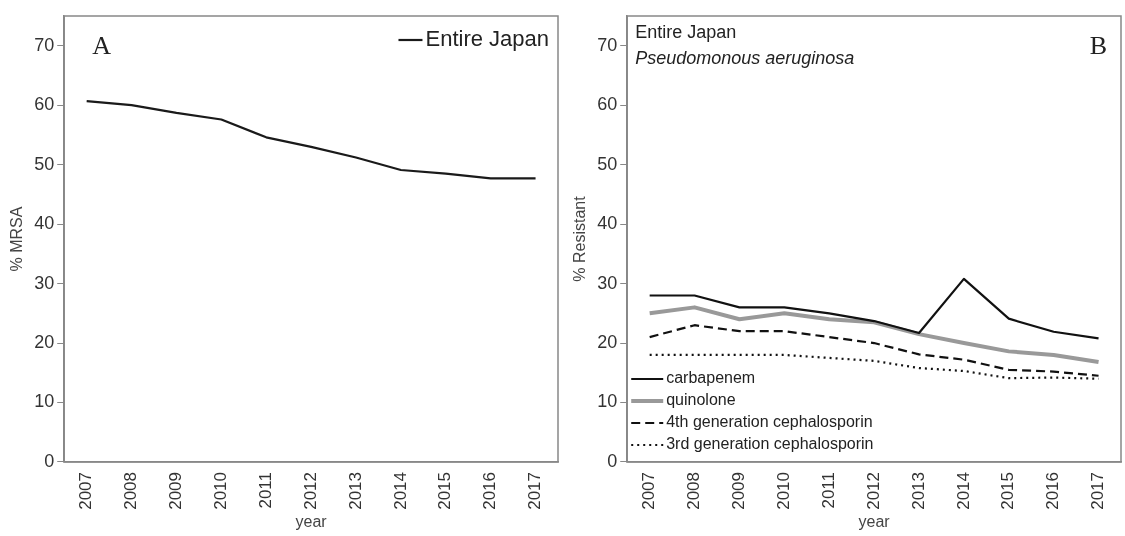 The height and width of the screenshot is (536, 1125). I want to click on legend-label: Entire Japan, so click(487, 39).